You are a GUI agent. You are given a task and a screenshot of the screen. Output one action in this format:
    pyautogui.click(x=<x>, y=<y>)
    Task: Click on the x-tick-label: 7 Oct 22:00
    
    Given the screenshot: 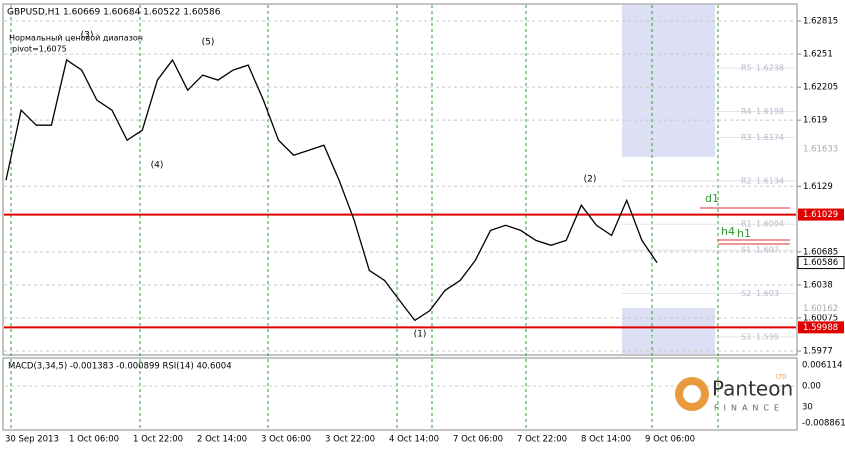 What is the action you would take?
    pyautogui.click(x=542, y=440)
    